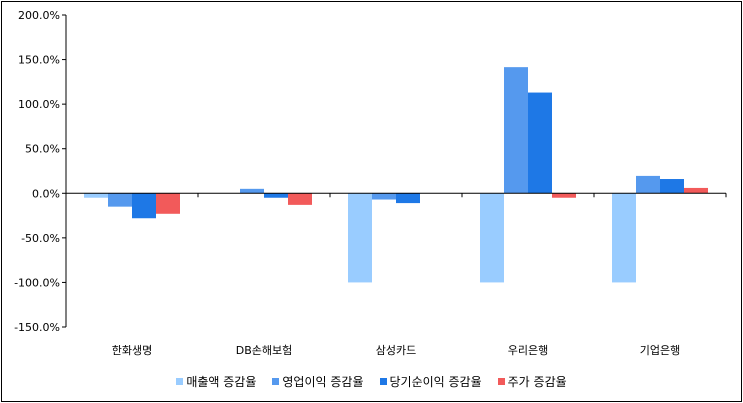  I want to click on y-tick-label: -50.0%, so click(40, 238).